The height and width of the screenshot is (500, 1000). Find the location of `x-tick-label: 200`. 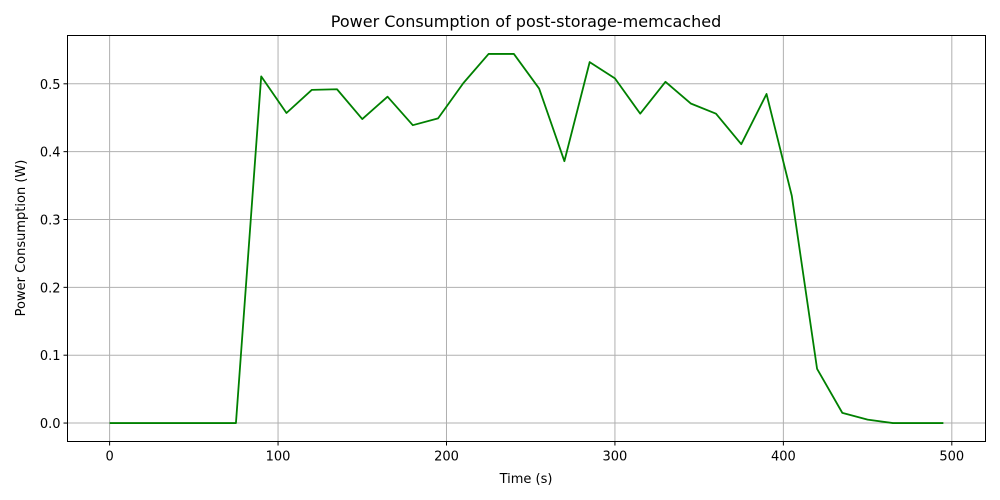

x-tick-label: 200 is located at coordinates (446, 457).